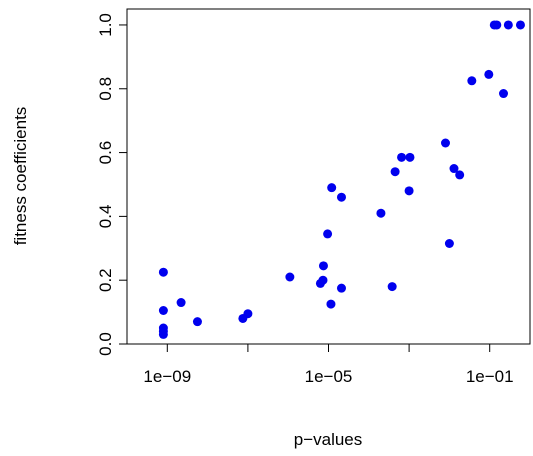 This screenshot has height=456, width=533. I want to click on y-tick-label: 1.0, so click(105, 25).